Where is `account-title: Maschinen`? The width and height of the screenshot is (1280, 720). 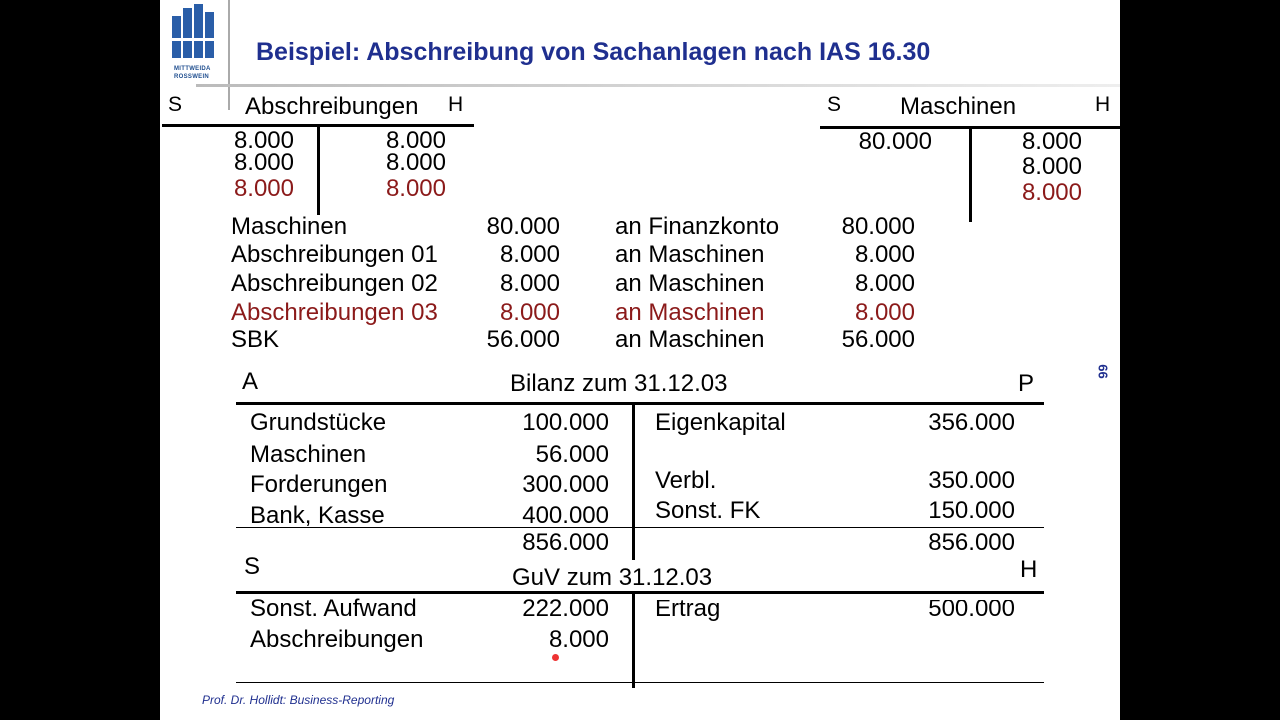 account-title: Maschinen is located at coordinates (958, 106).